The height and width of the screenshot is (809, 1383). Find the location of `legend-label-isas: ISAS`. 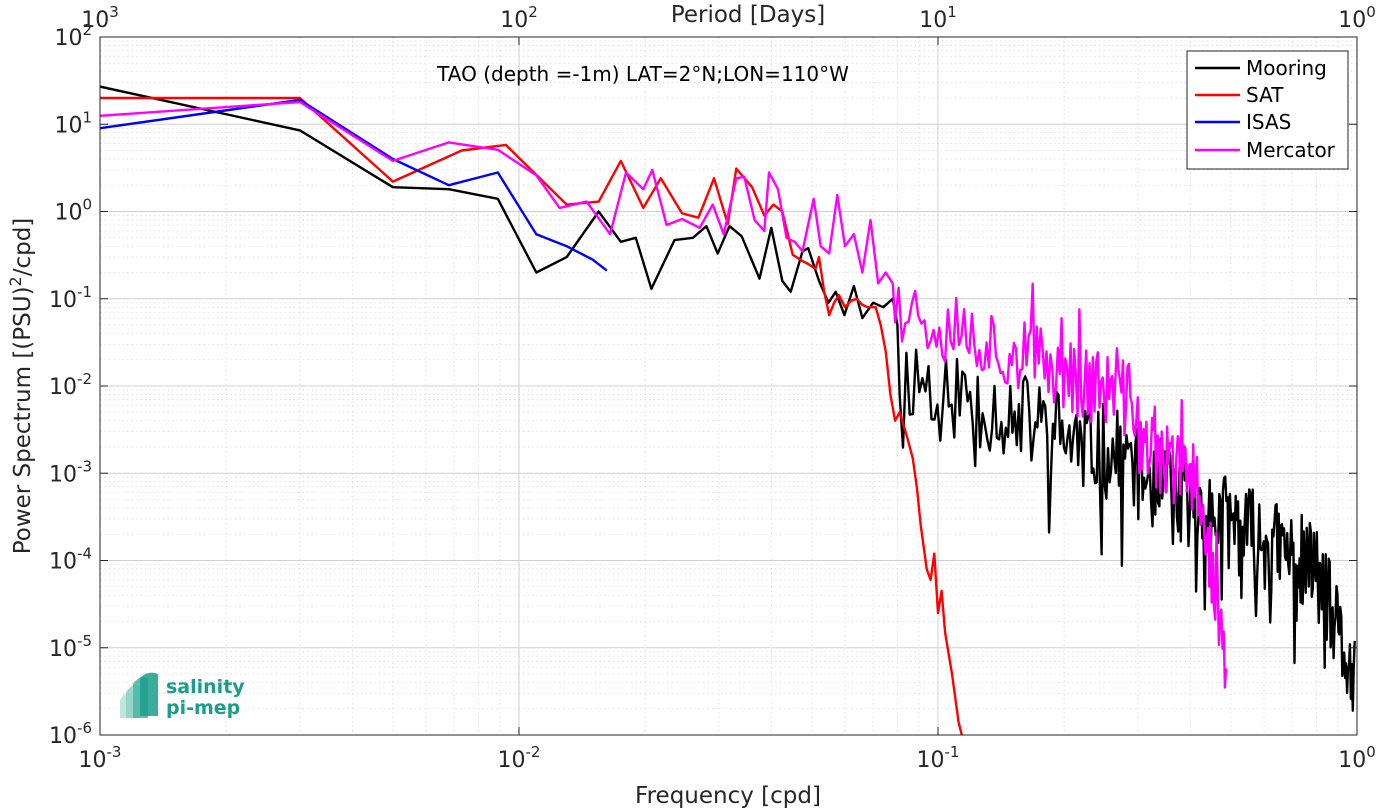

legend-label-isas: ISAS is located at coordinates (1268, 122).